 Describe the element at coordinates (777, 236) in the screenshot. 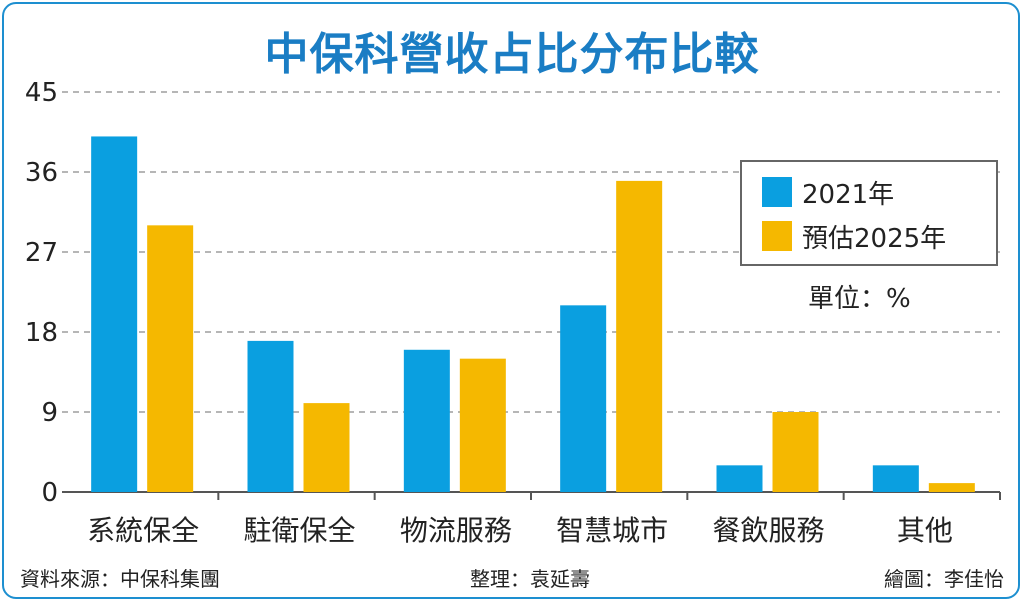

I see `legend-swatch-2025` at that location.